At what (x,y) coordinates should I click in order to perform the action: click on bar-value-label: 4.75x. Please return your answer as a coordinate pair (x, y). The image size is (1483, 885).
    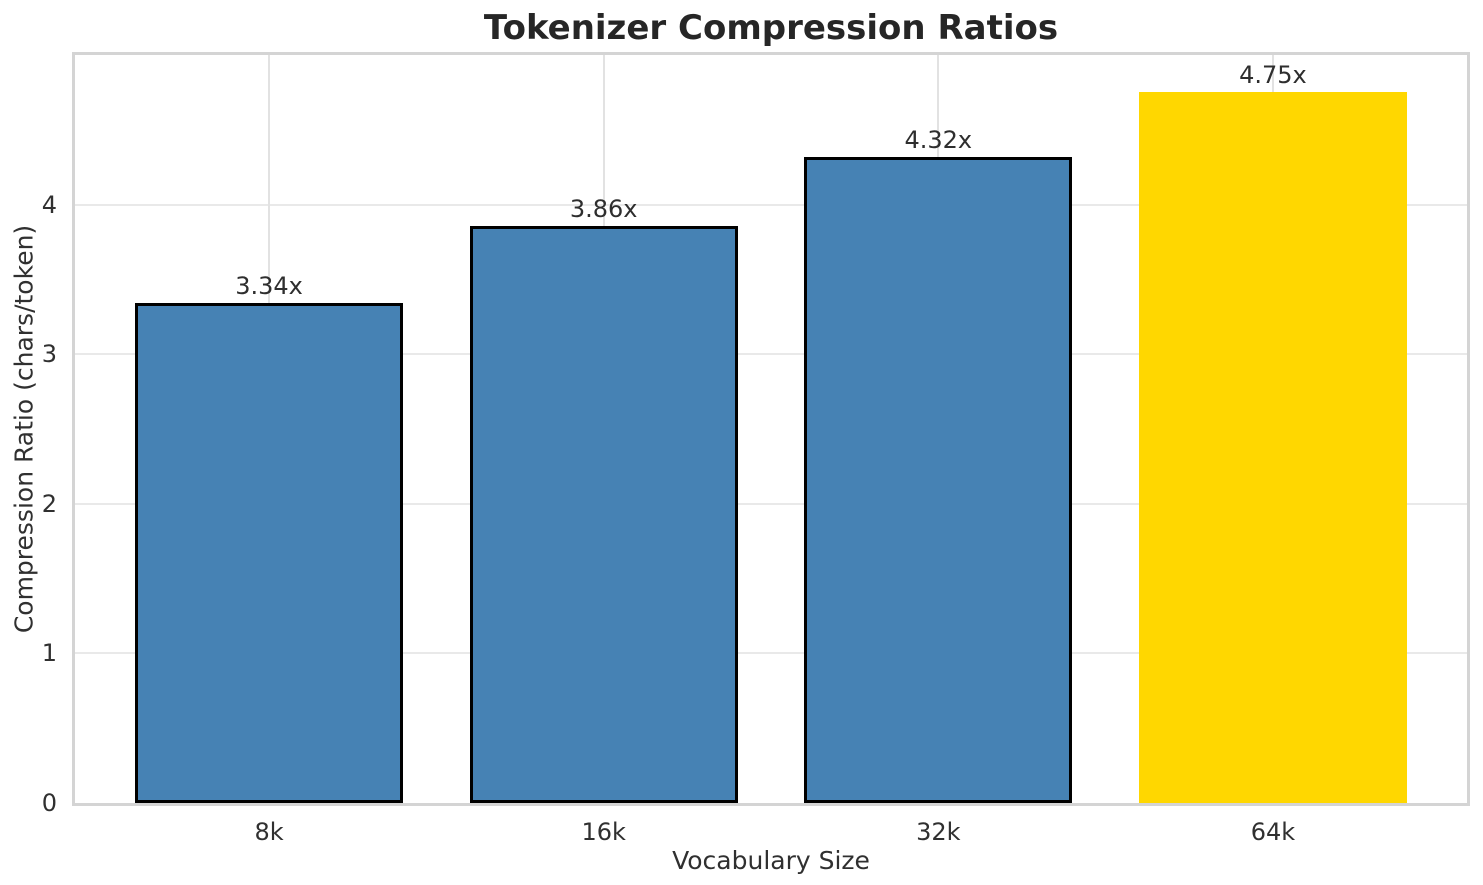
    Looking at the image, I should click on (1273, 75).